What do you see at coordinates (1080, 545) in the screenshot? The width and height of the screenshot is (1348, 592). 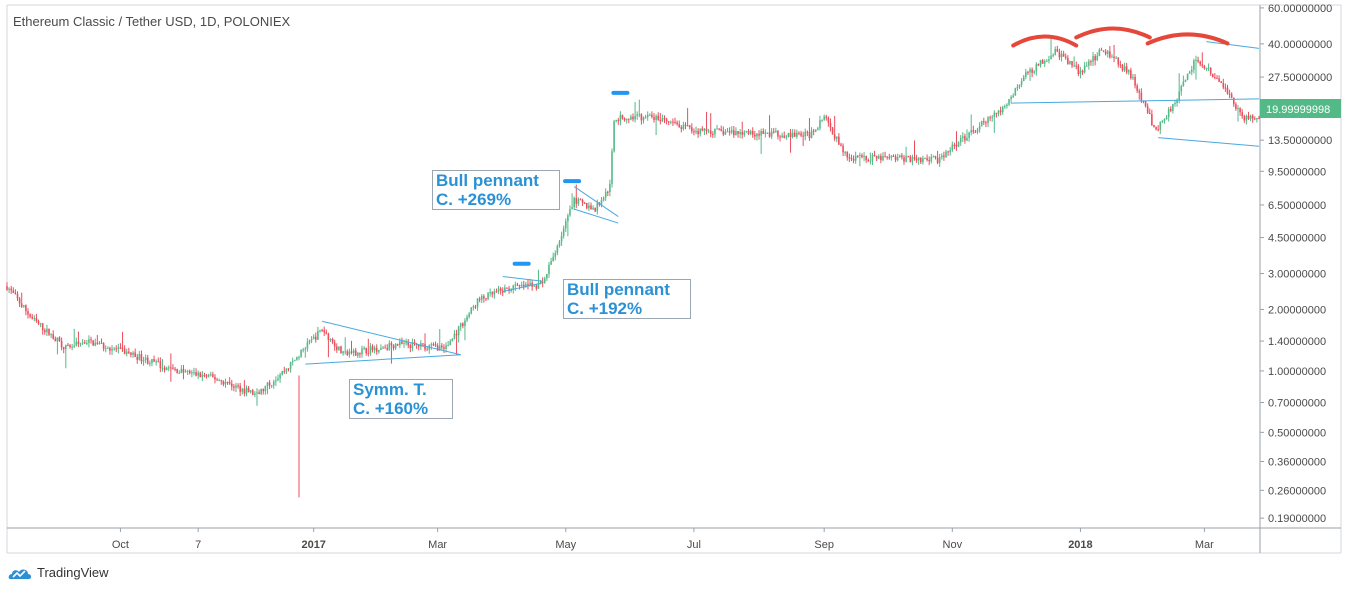 I see `x-tick-label: 2018` at bounding box center [1080, 545].